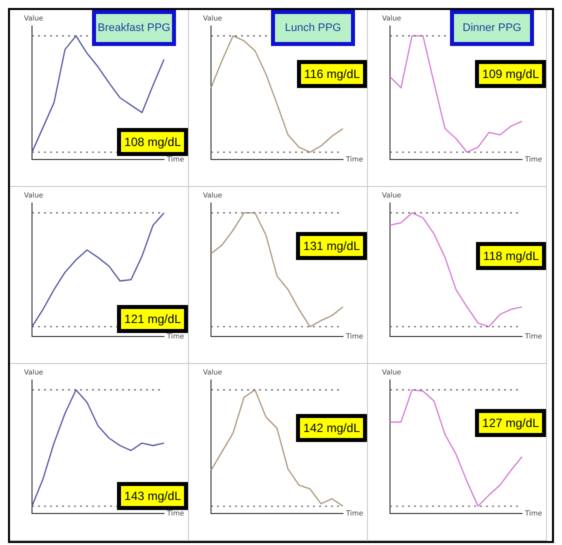 This screenshot has height=545, width=562. What do you see at coordinates (331, 428) in the screenshot?
I see `note-box: 142 mg/dL` at bounding box center [331, 428].